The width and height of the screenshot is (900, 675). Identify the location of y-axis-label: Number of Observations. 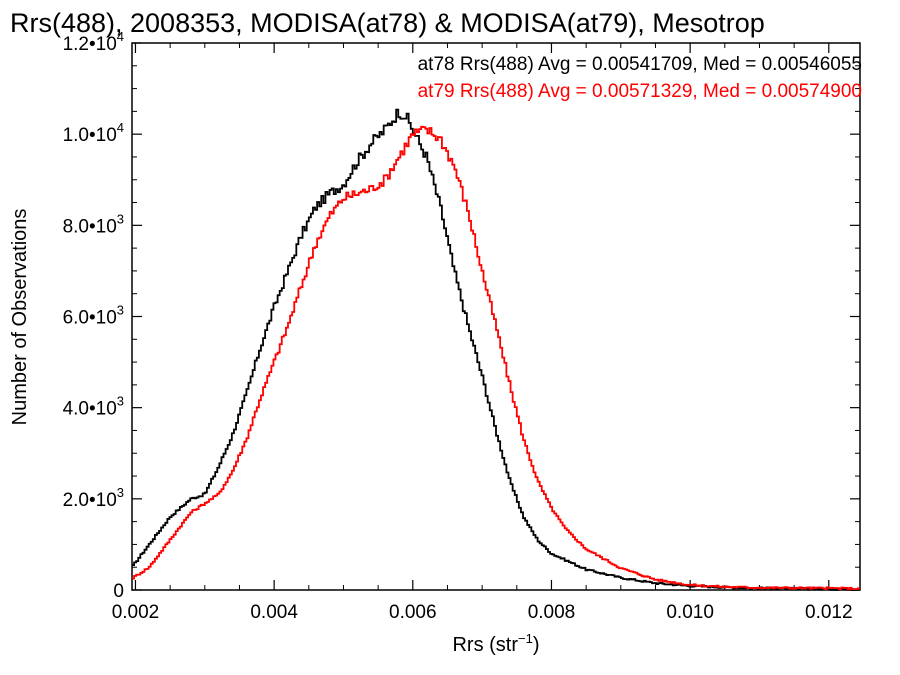
(20, 317).